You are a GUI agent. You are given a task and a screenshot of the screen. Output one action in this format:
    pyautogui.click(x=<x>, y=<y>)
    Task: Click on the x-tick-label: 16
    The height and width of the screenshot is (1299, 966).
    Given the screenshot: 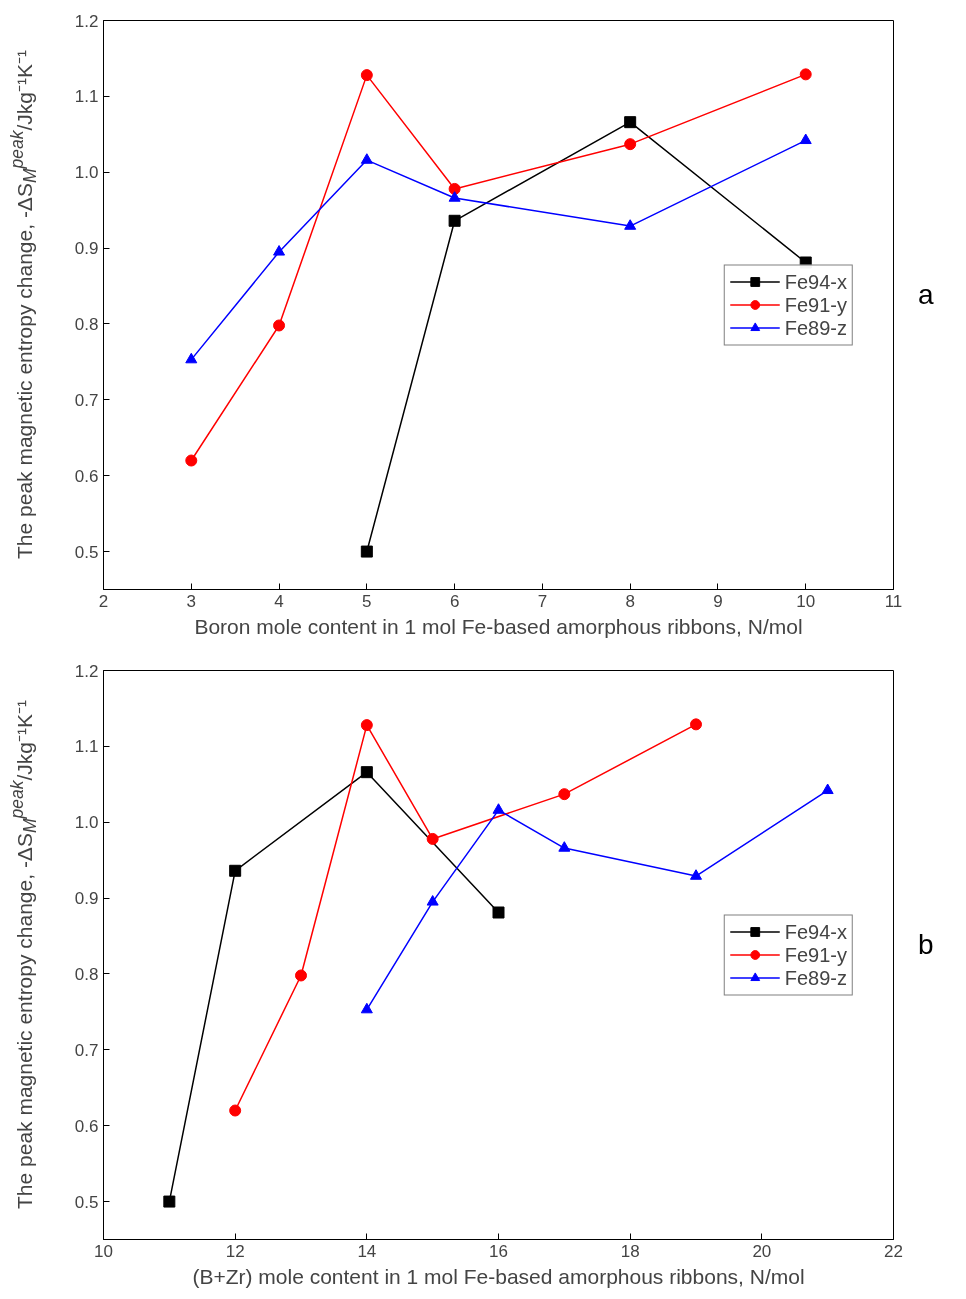 What is the action you would take?
    pyautogui.click(x=498, y=1251)
    